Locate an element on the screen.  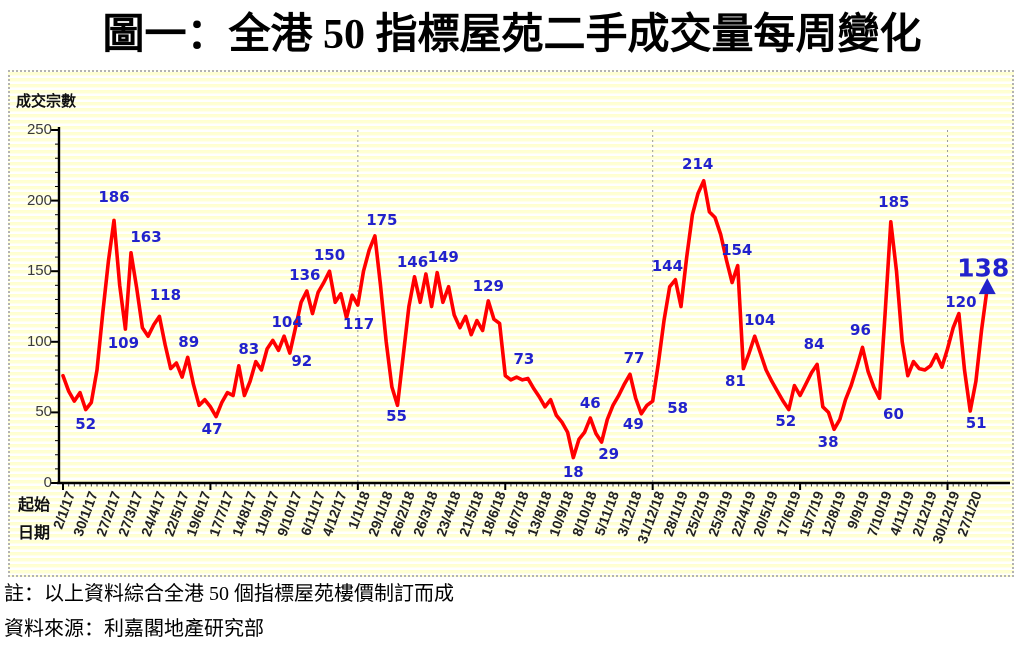
data-point-label: 55 is located at coordinates (396, 416).